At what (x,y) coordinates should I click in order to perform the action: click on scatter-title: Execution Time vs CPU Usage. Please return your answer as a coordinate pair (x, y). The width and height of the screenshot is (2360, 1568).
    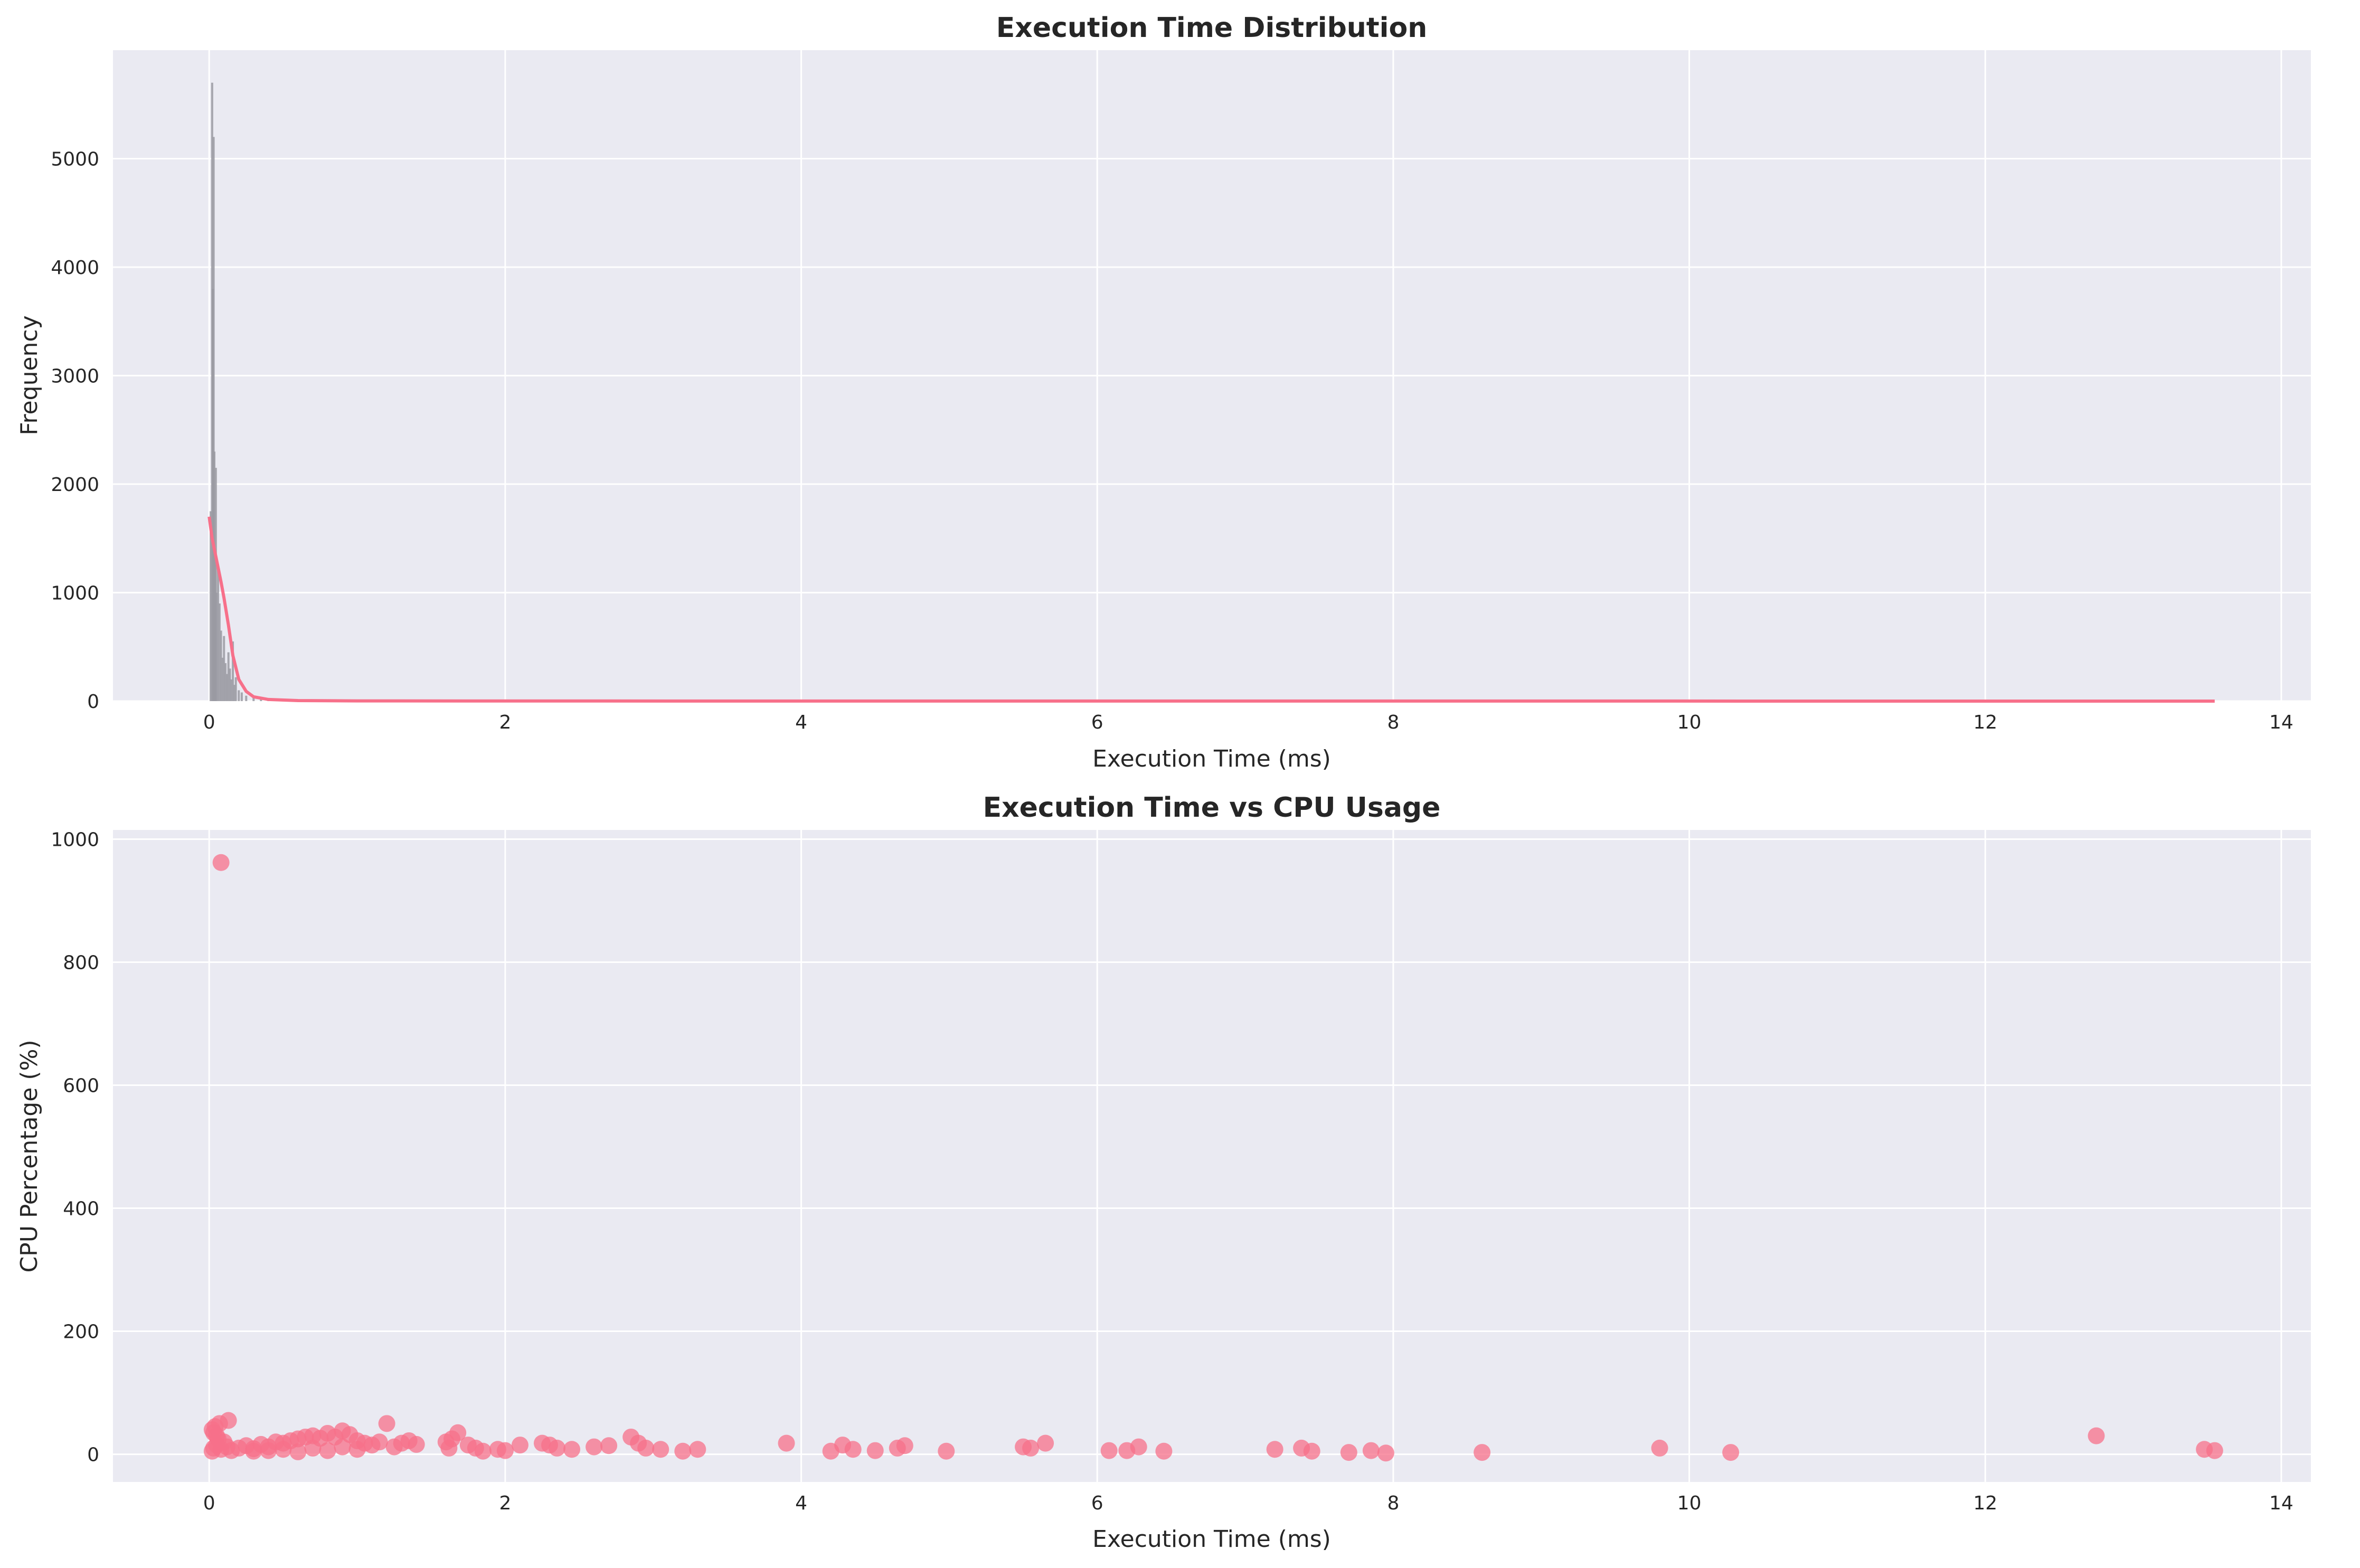
    Looking at the image, I should click on (1212, 808).